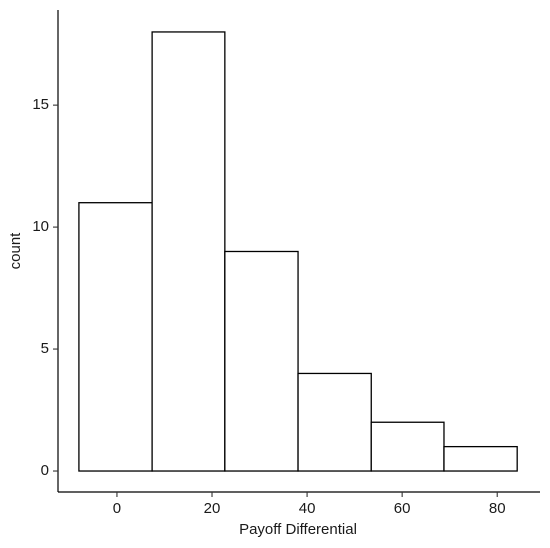 This screenshot has width=550, height=548. Describe the element at coordinates (40, 104) in the screenshot. I see `y-tick-label: 15` at that location.